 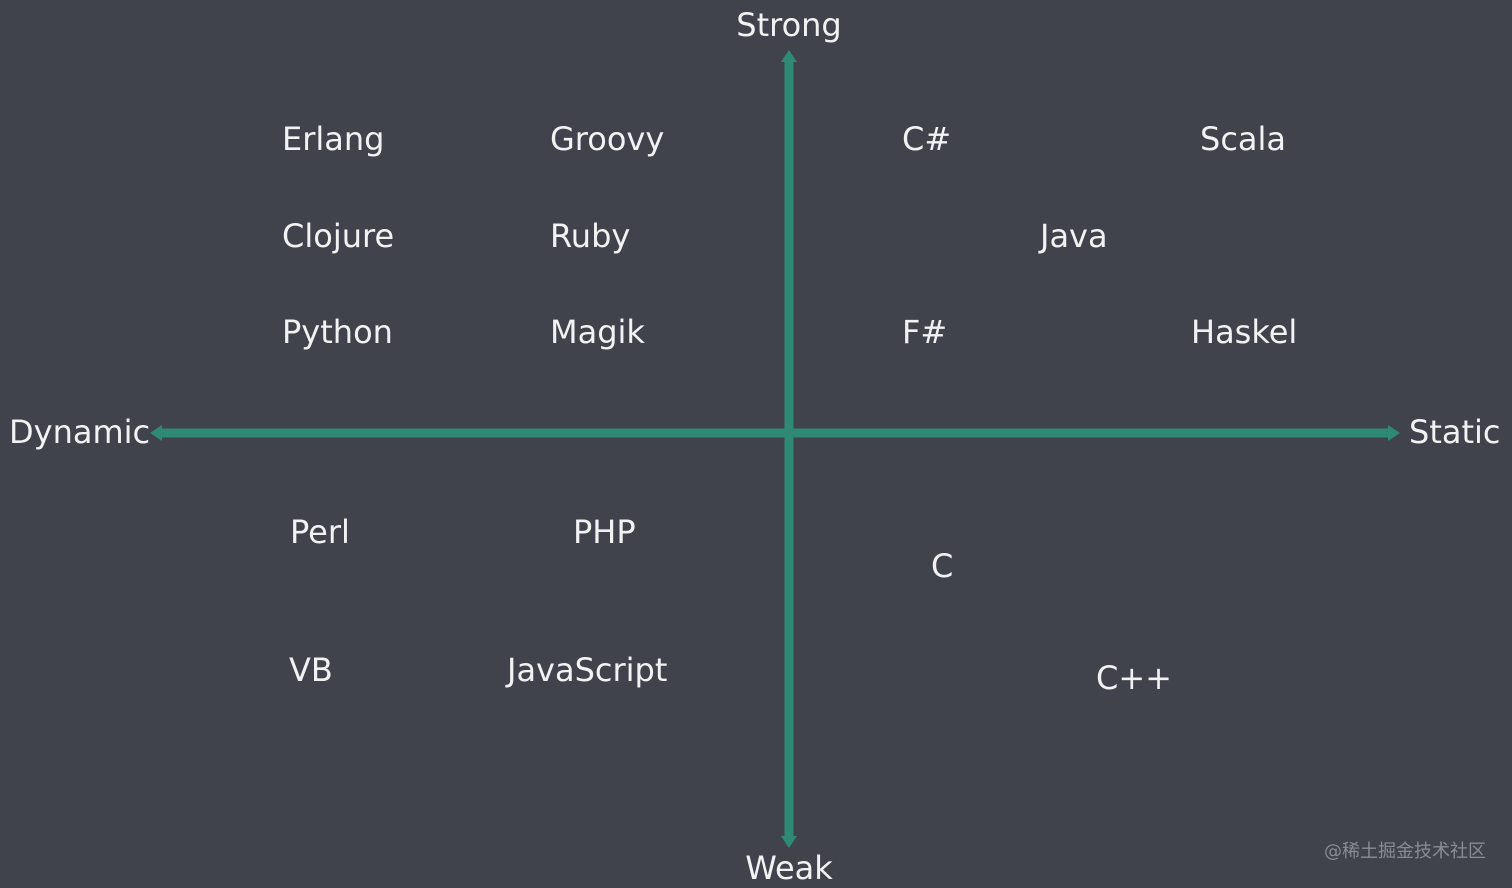 What do you see at coordinates (337, 332) in the screenshot?
I see `language-label: Python` at bounding box center [337, 332].